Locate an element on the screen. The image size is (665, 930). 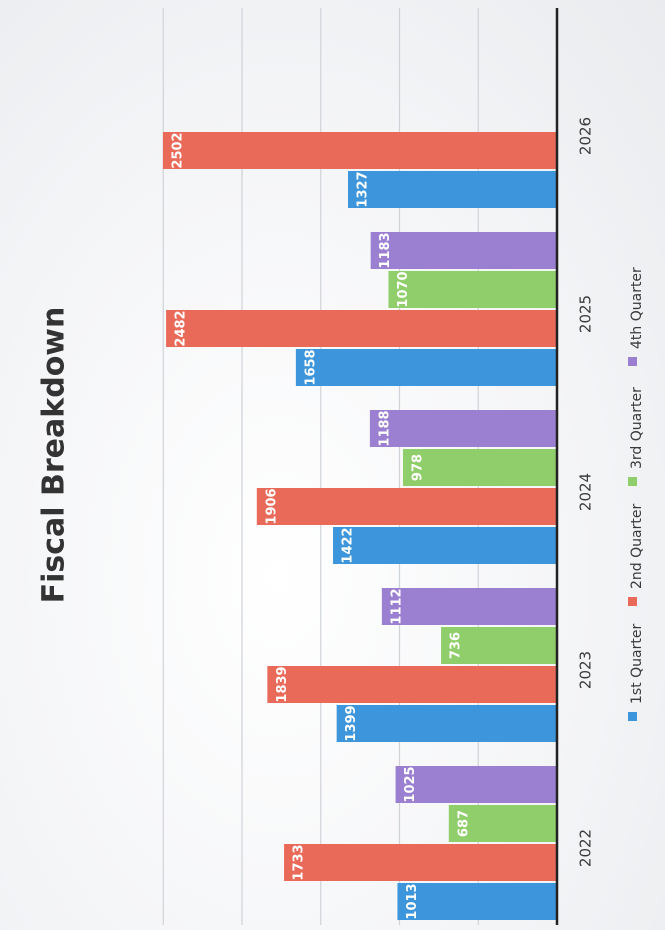
data-label: 1399 is located at coordinates (351, 723).